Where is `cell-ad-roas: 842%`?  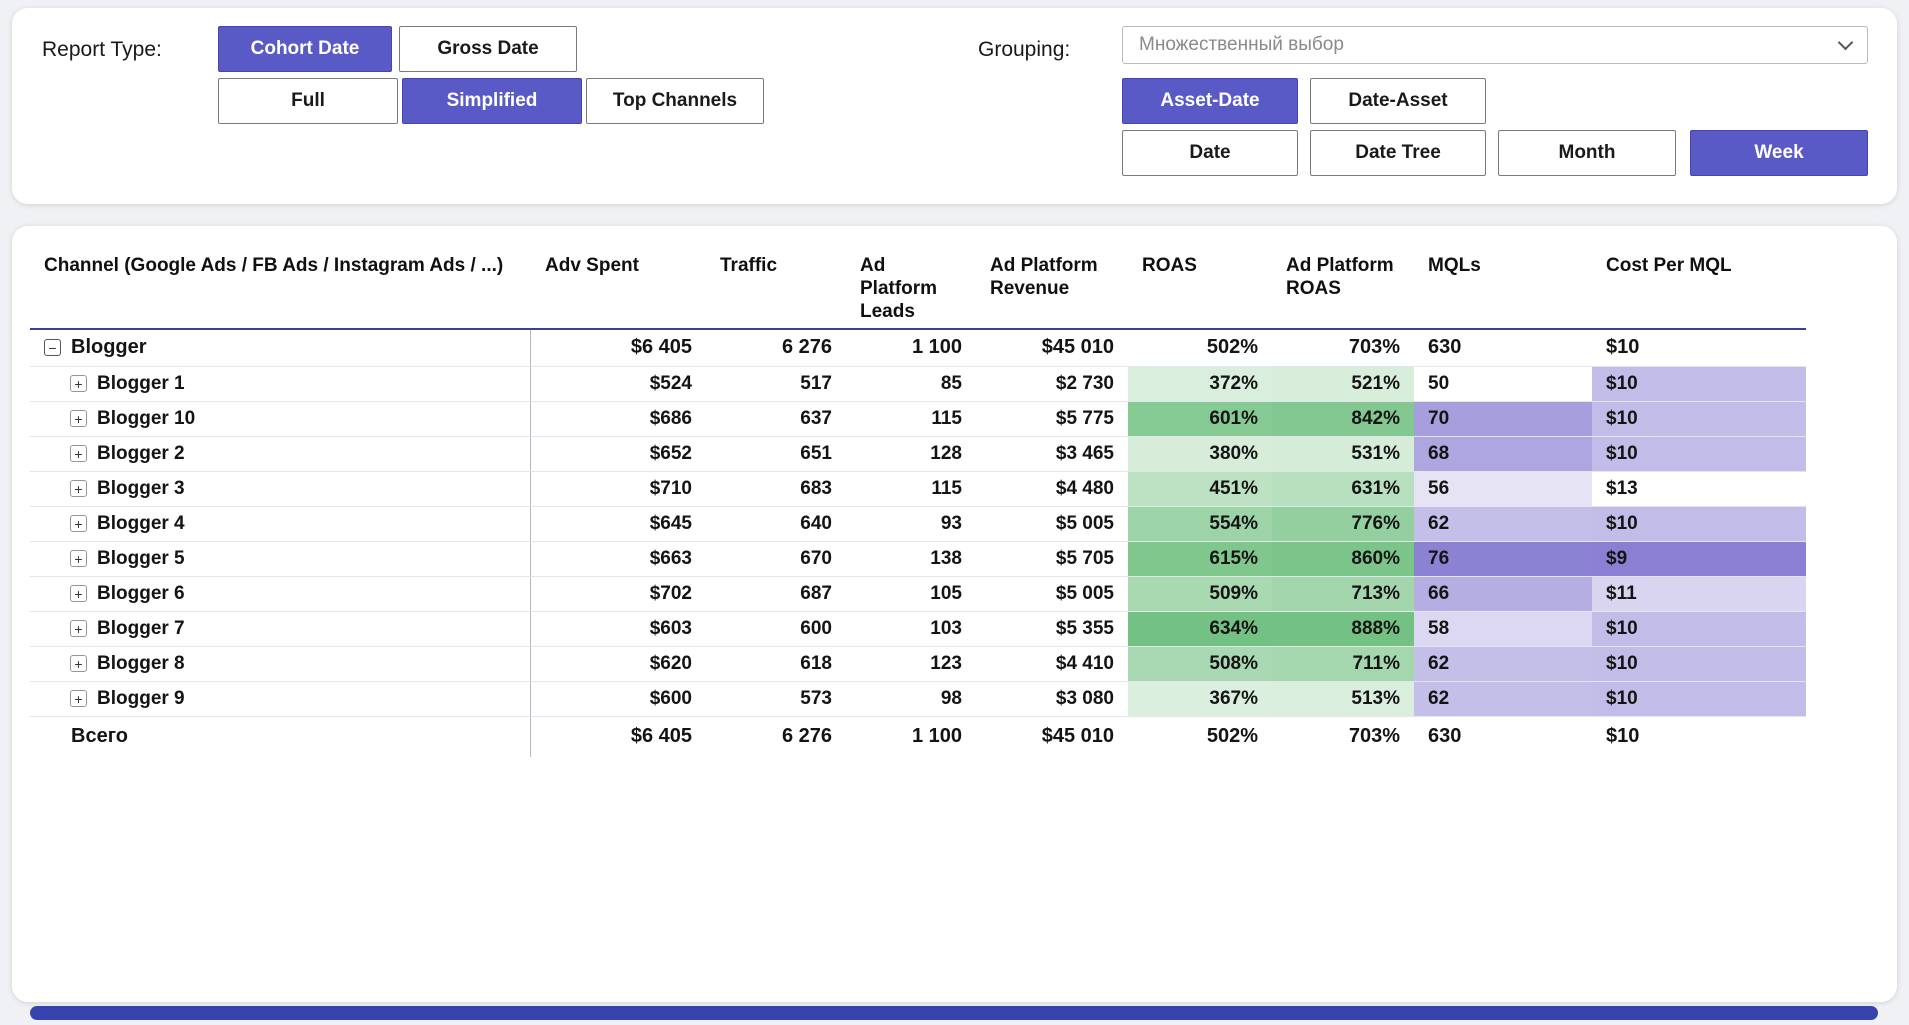
cell-ad-roas: 842% is located at coordinates (1343, 418).